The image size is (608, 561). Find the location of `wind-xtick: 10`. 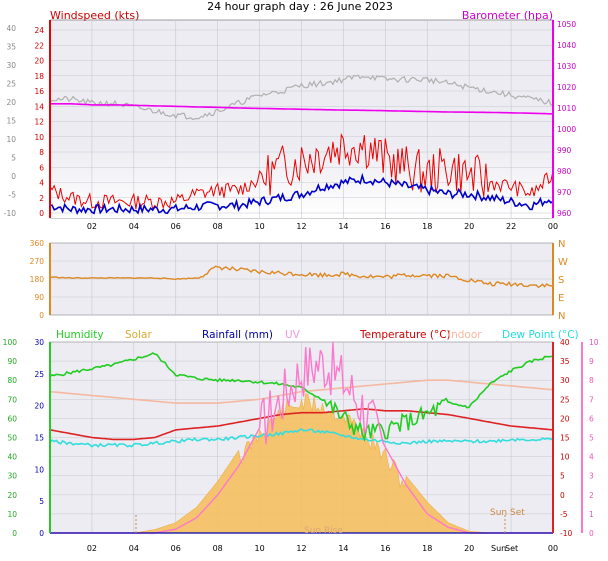

wind-xtick: 10 is located at coordinates (259, 226).